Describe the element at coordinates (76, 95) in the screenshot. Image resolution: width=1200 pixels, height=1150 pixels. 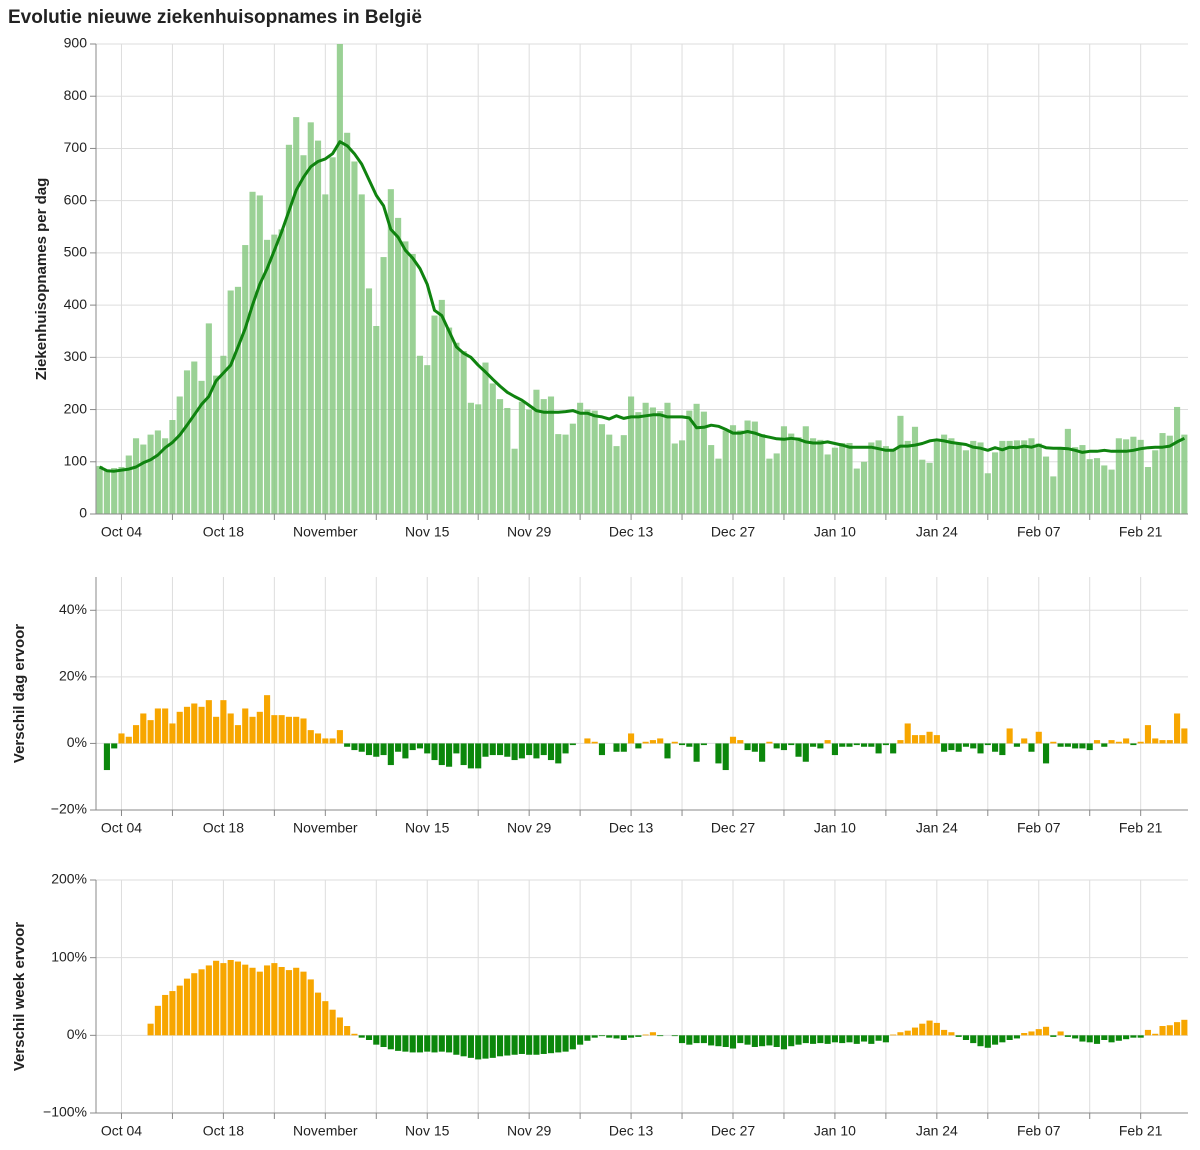
I see `y-tick-label: 800` at that location.